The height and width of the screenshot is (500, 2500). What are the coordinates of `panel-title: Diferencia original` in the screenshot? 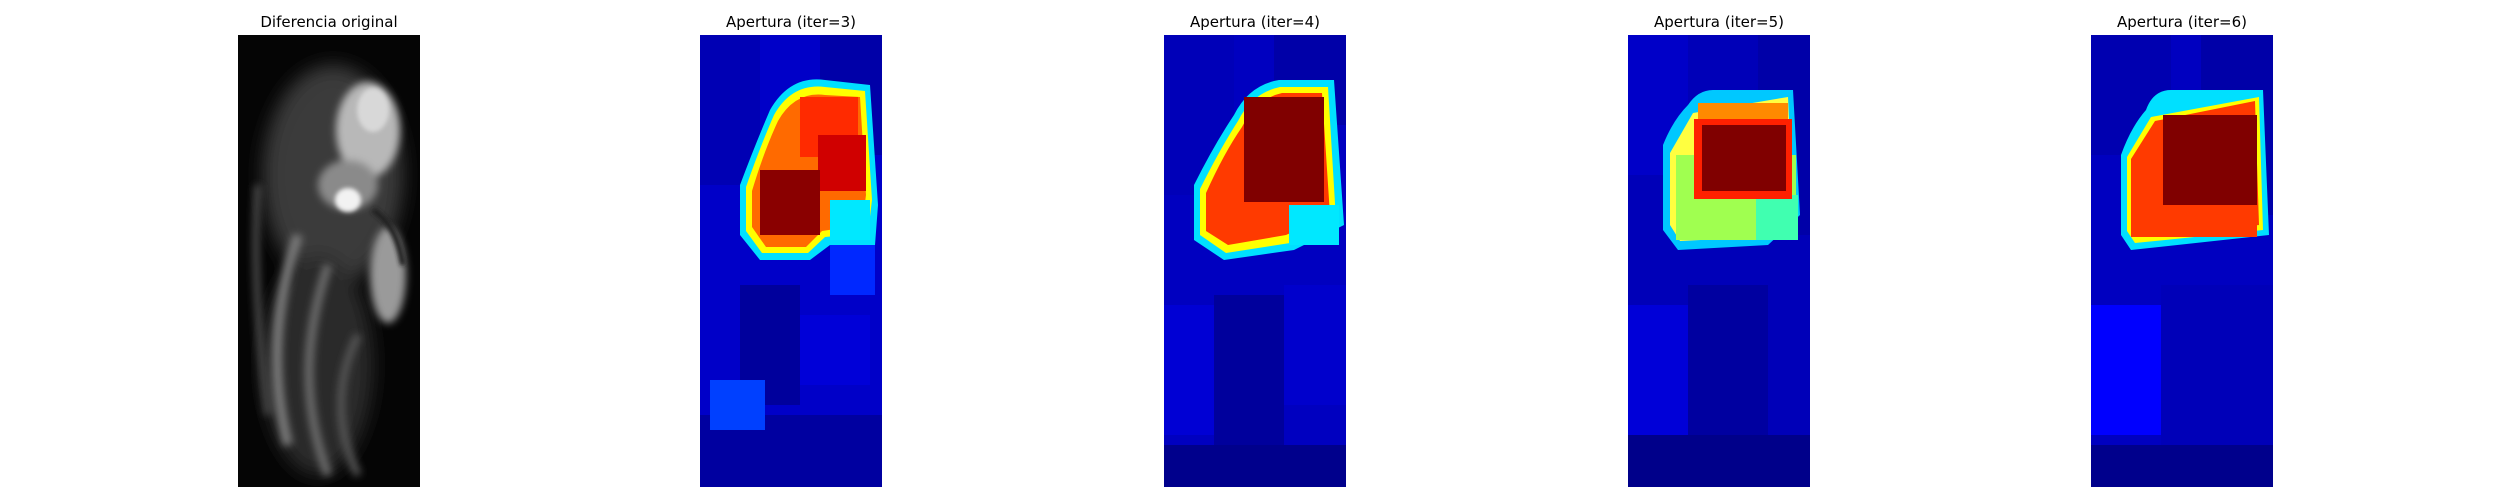 It's located at (329, 22).